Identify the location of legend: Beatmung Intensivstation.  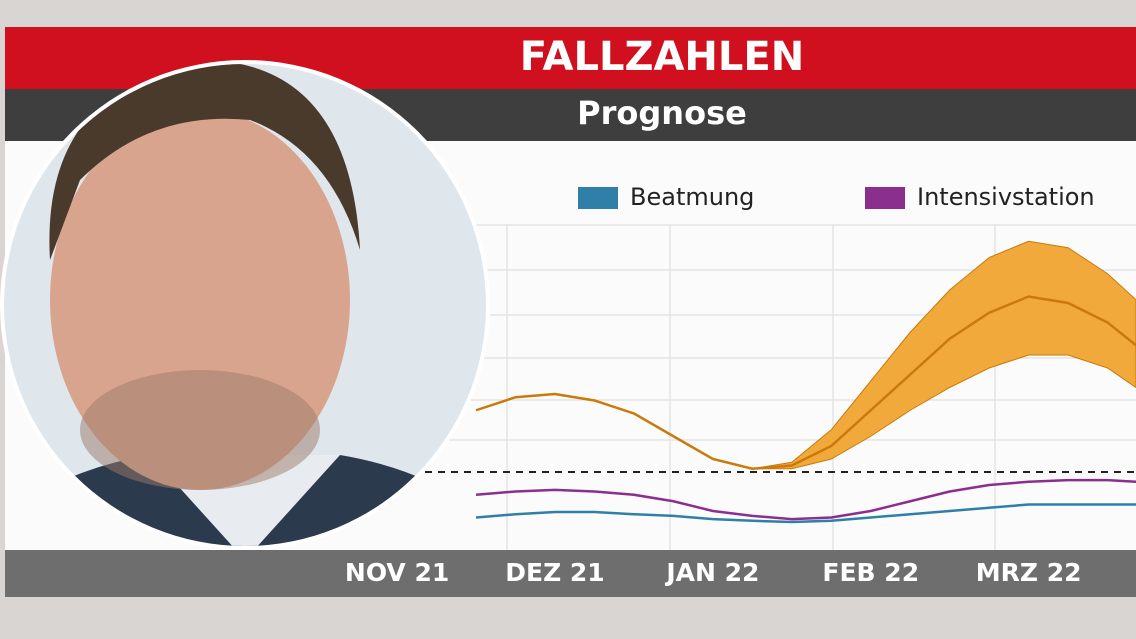
(836, 197).